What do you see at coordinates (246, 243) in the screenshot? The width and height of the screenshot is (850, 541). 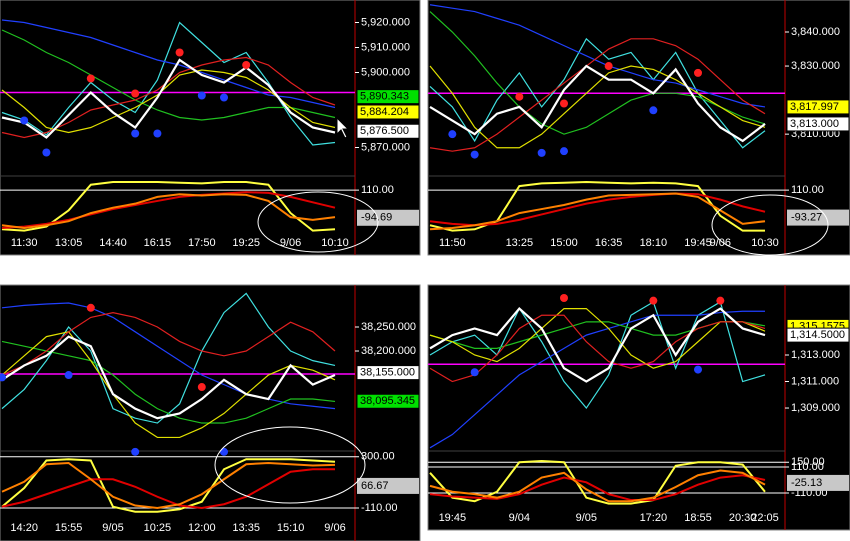 I see `x-tick-label: 19:25` at bounding box center [246, 243].